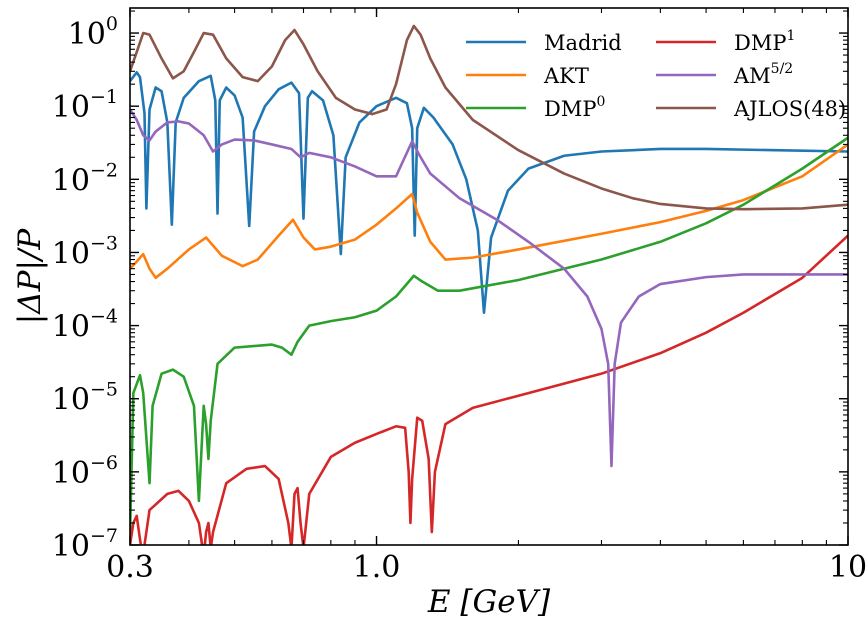  What do you see at coordinates (93, 32) in the screenshot?
I see `y-tick-label-0: 10⁰` at bounding box center [93, 32].